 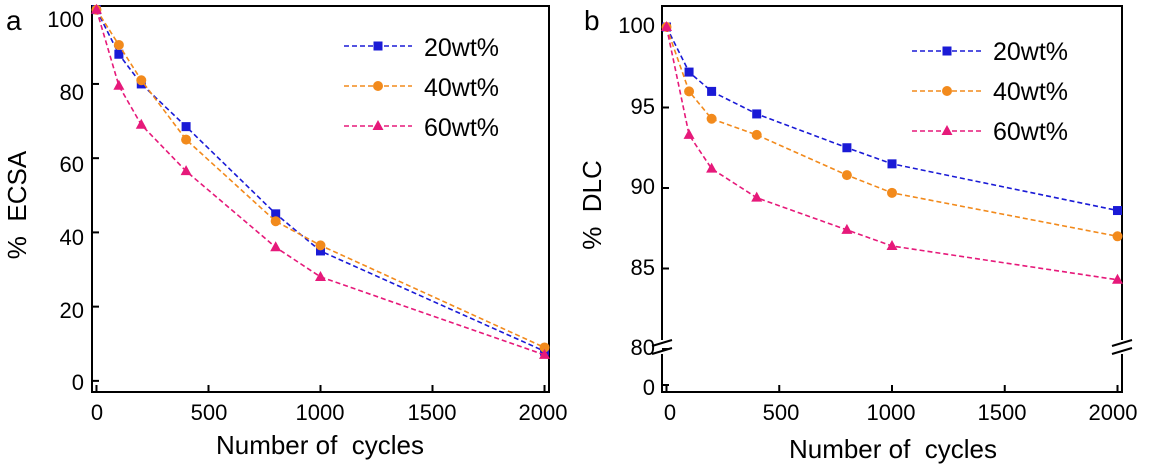 I want to click on panel-b-legend: 20wt% 40wt% 60wt%, so click(x=990, y=92).